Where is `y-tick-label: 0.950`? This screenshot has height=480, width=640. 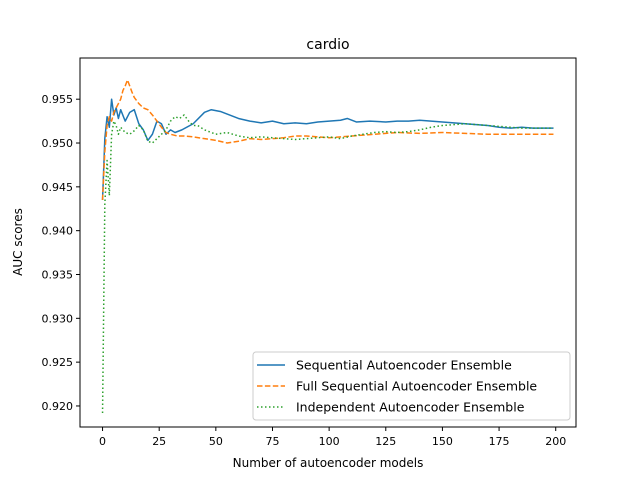 y-tick-label: 0.950 is located at coordinates (58, 143).